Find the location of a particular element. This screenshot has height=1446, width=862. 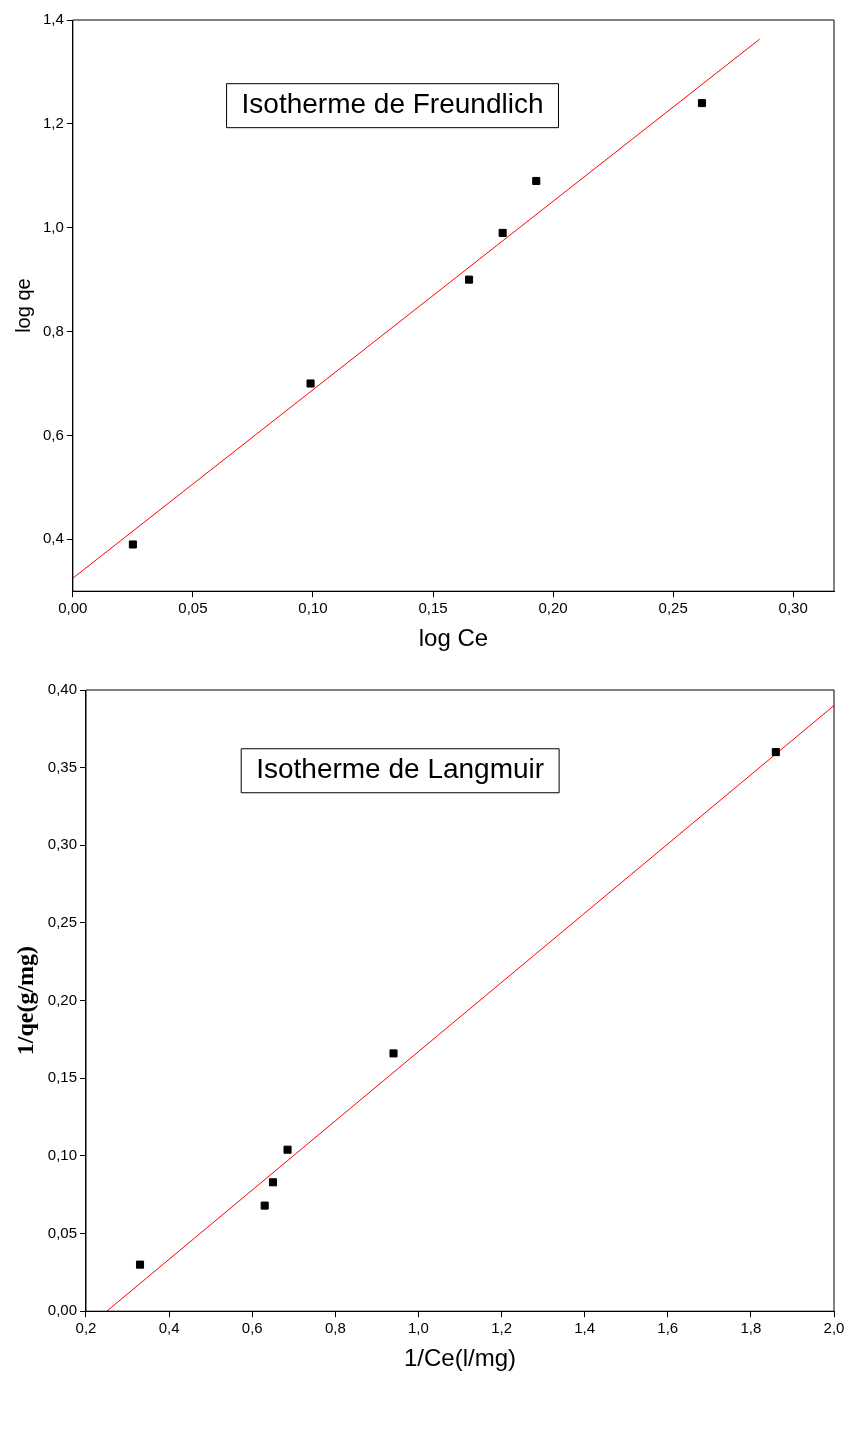

x-tick-label: 1,4 is located at coordinates (585, 1328).